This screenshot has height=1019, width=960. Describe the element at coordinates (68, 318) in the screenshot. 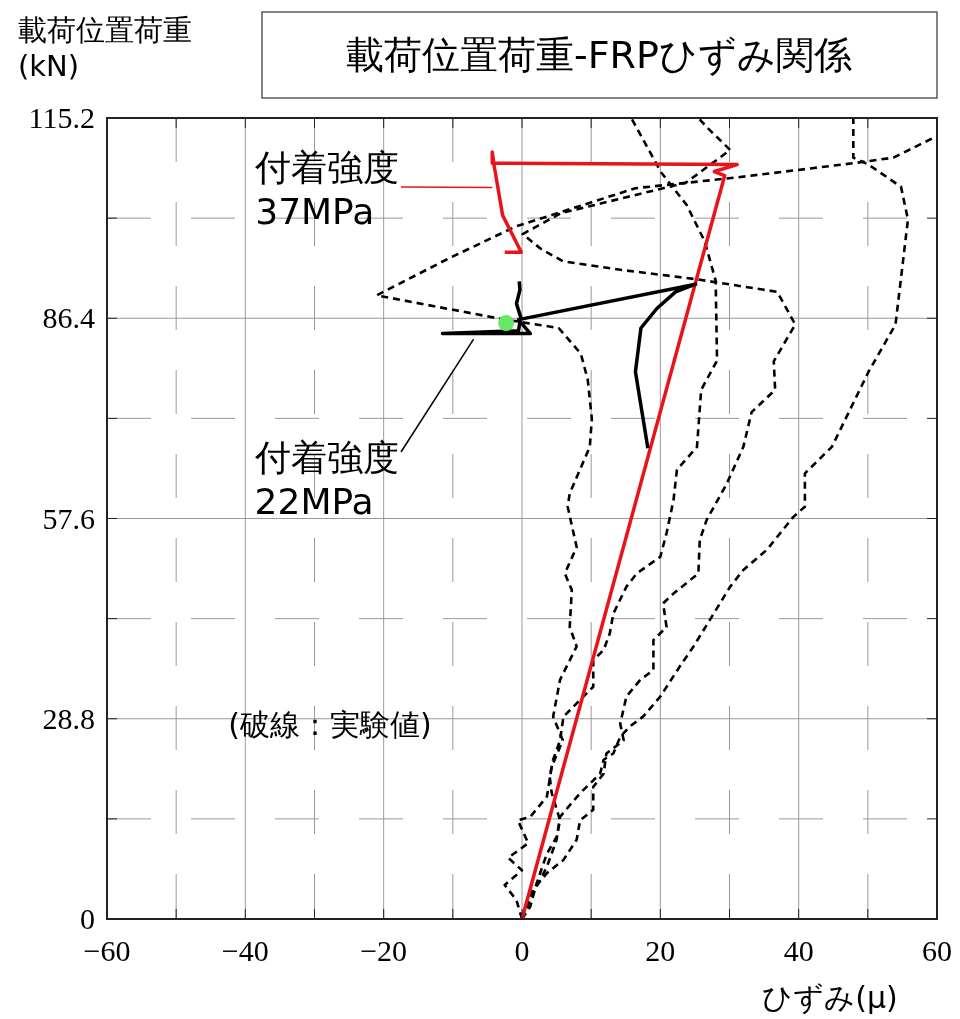

I see `y-tick-label: 86.4` at that location.